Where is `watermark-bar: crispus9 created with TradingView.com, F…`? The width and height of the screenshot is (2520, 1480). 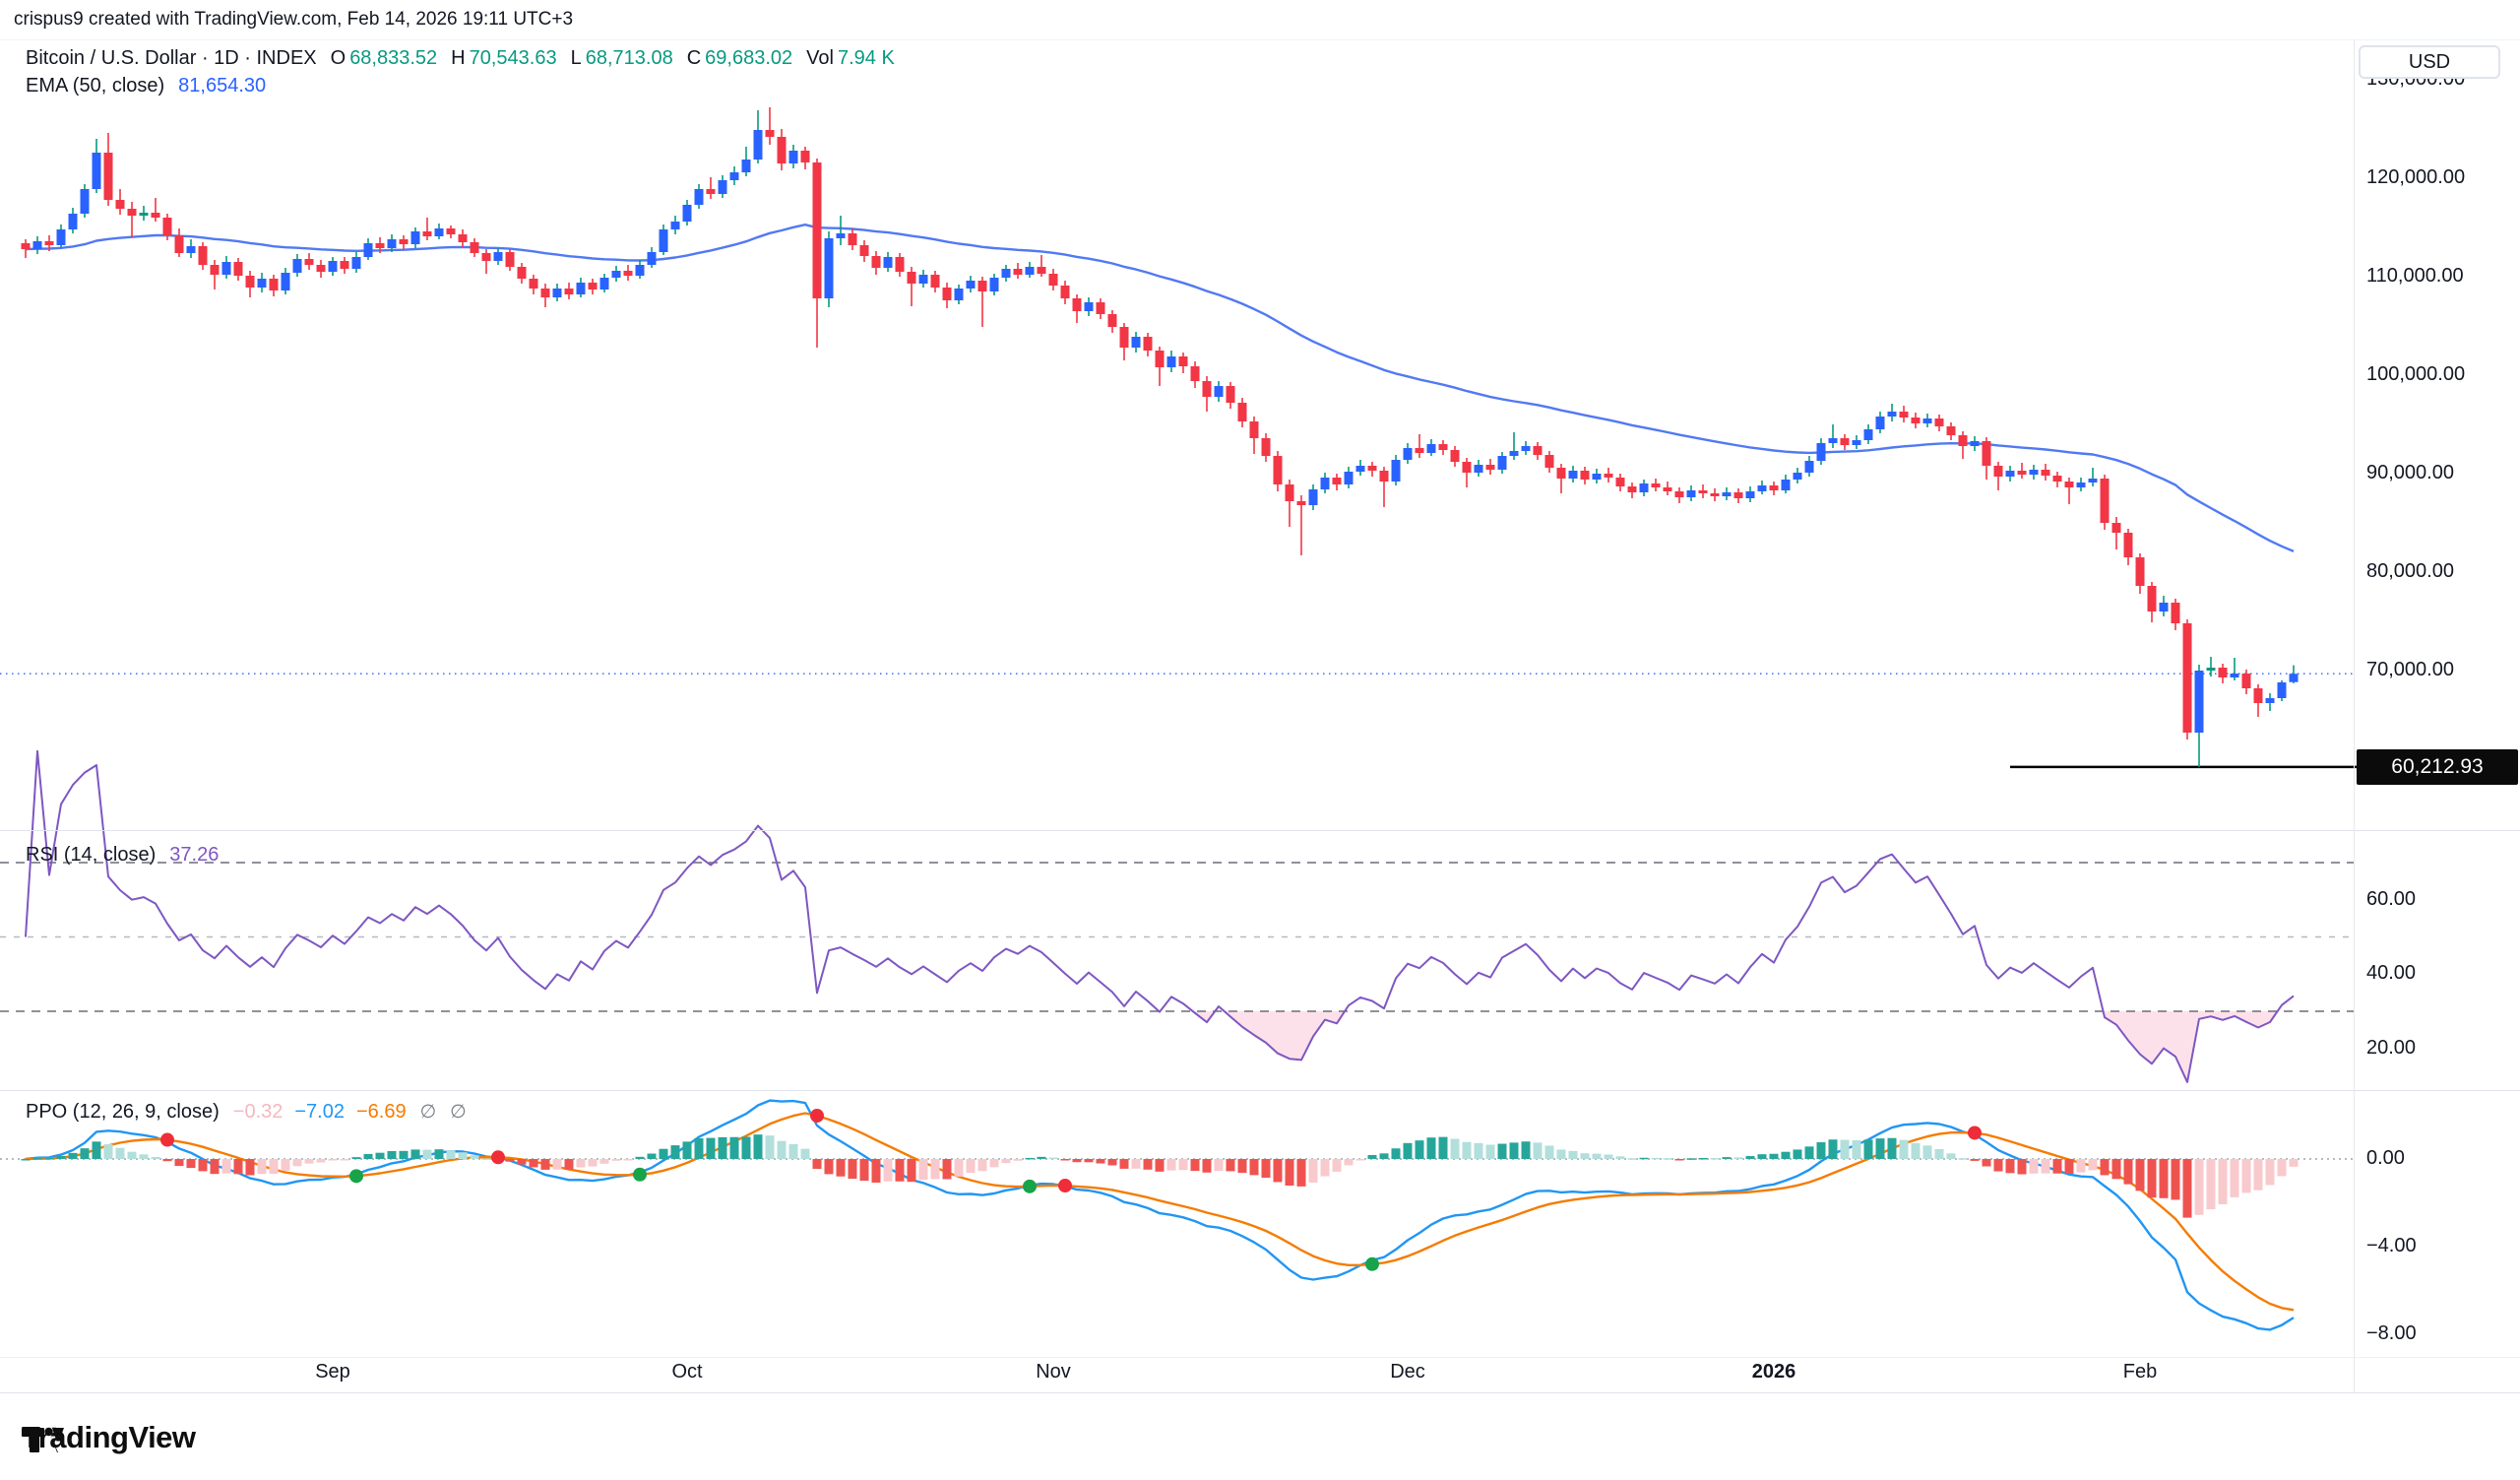 watermark-bar: crispus9 created with TradingView.com, F… is located at coordinates (1260, 20).